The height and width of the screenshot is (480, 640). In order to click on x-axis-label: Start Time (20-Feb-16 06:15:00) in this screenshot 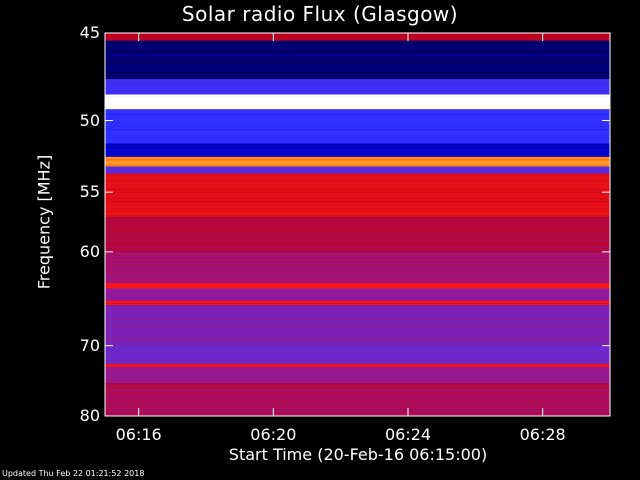, I will do `click(358, 454)`.